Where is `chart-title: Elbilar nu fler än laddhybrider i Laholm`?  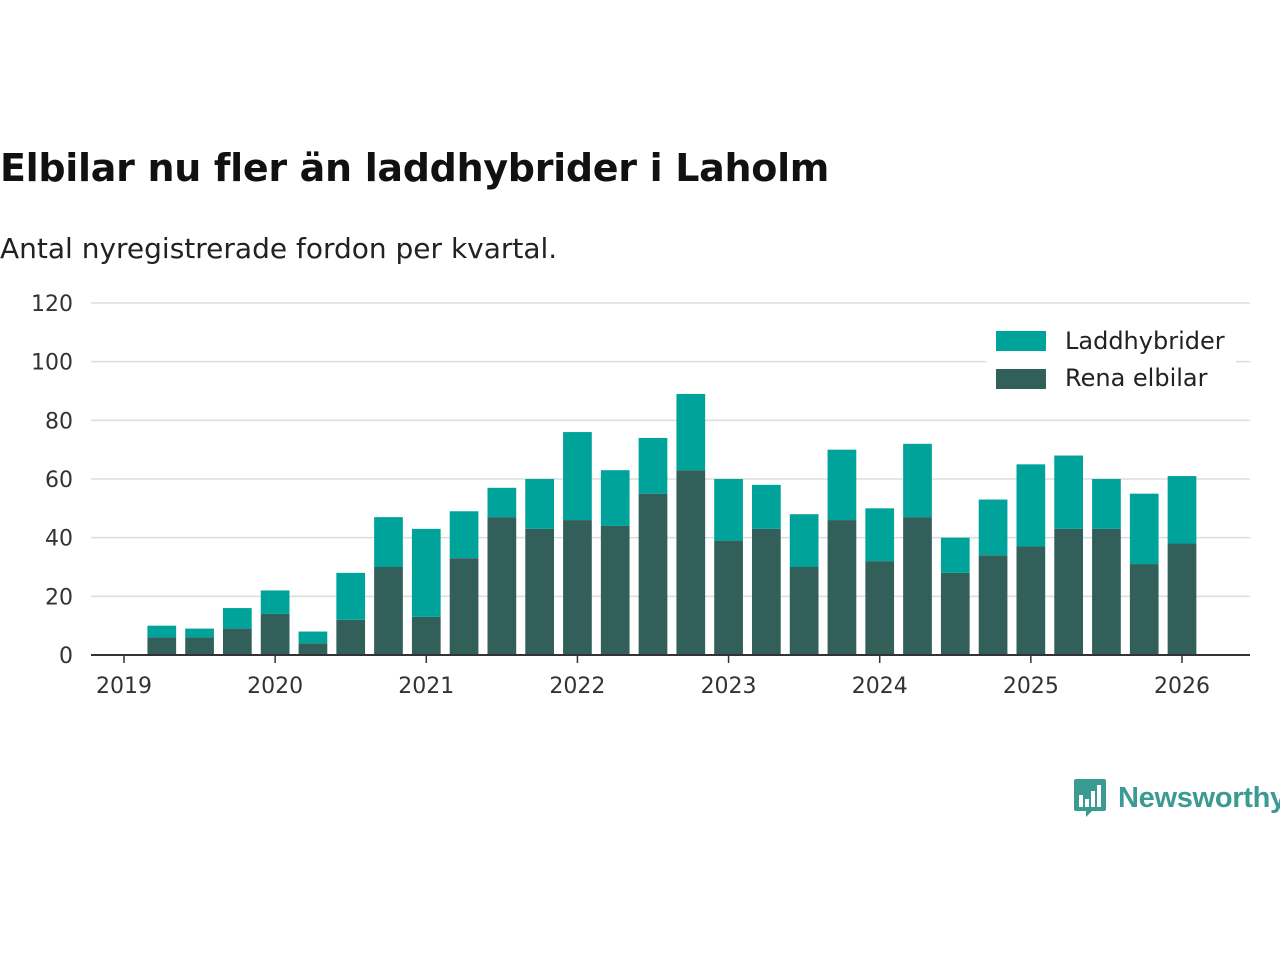 chart-title: Elbilar nu fler än laddhybrider i Laholm is located at coordinates (415, 168).